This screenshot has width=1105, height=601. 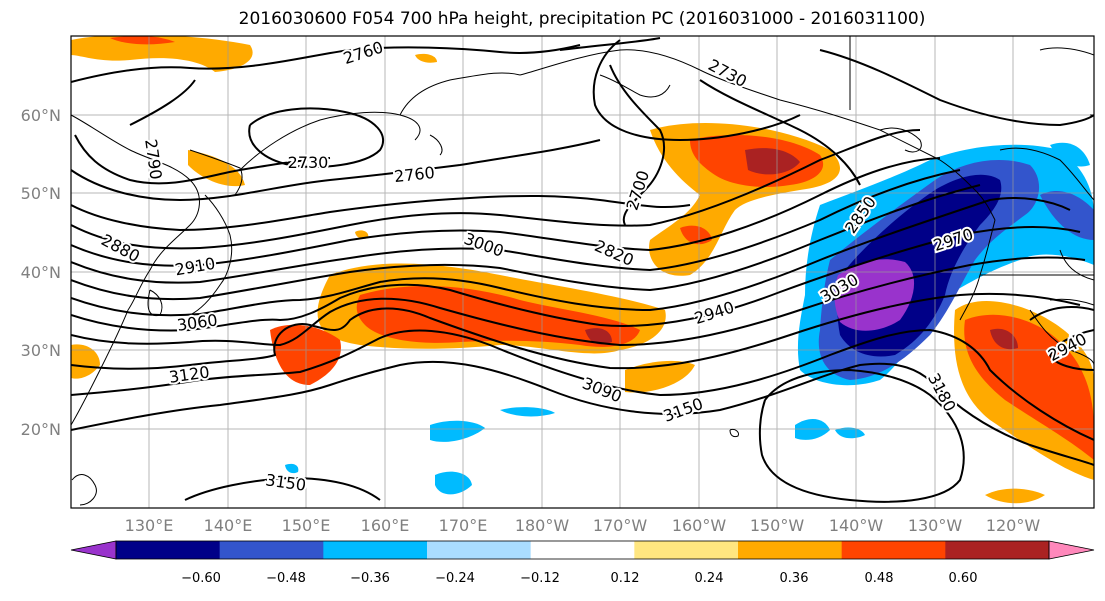 I want to click on lon-label: 180°W, so click(x=542, y=525).